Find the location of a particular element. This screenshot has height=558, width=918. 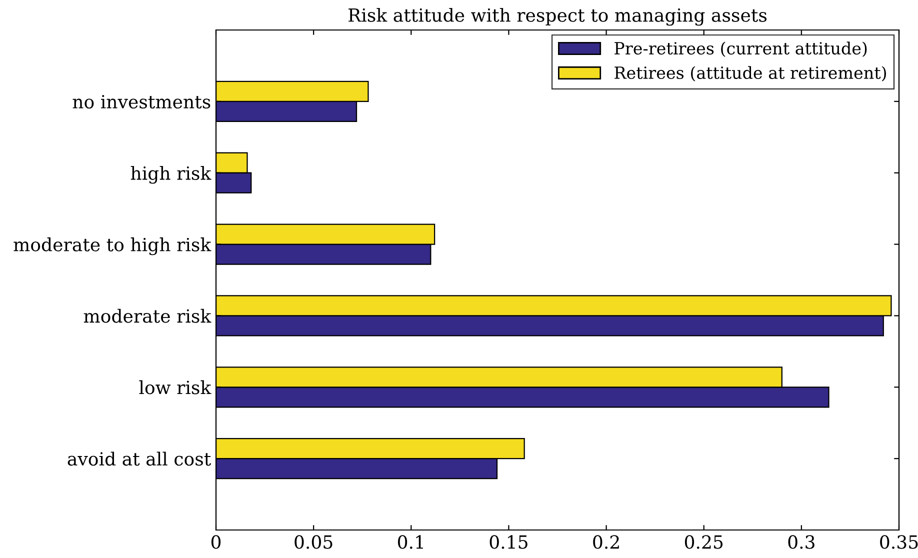

legend-label: Retirees (attitude at retirement) is located at coordinates (750, 74).